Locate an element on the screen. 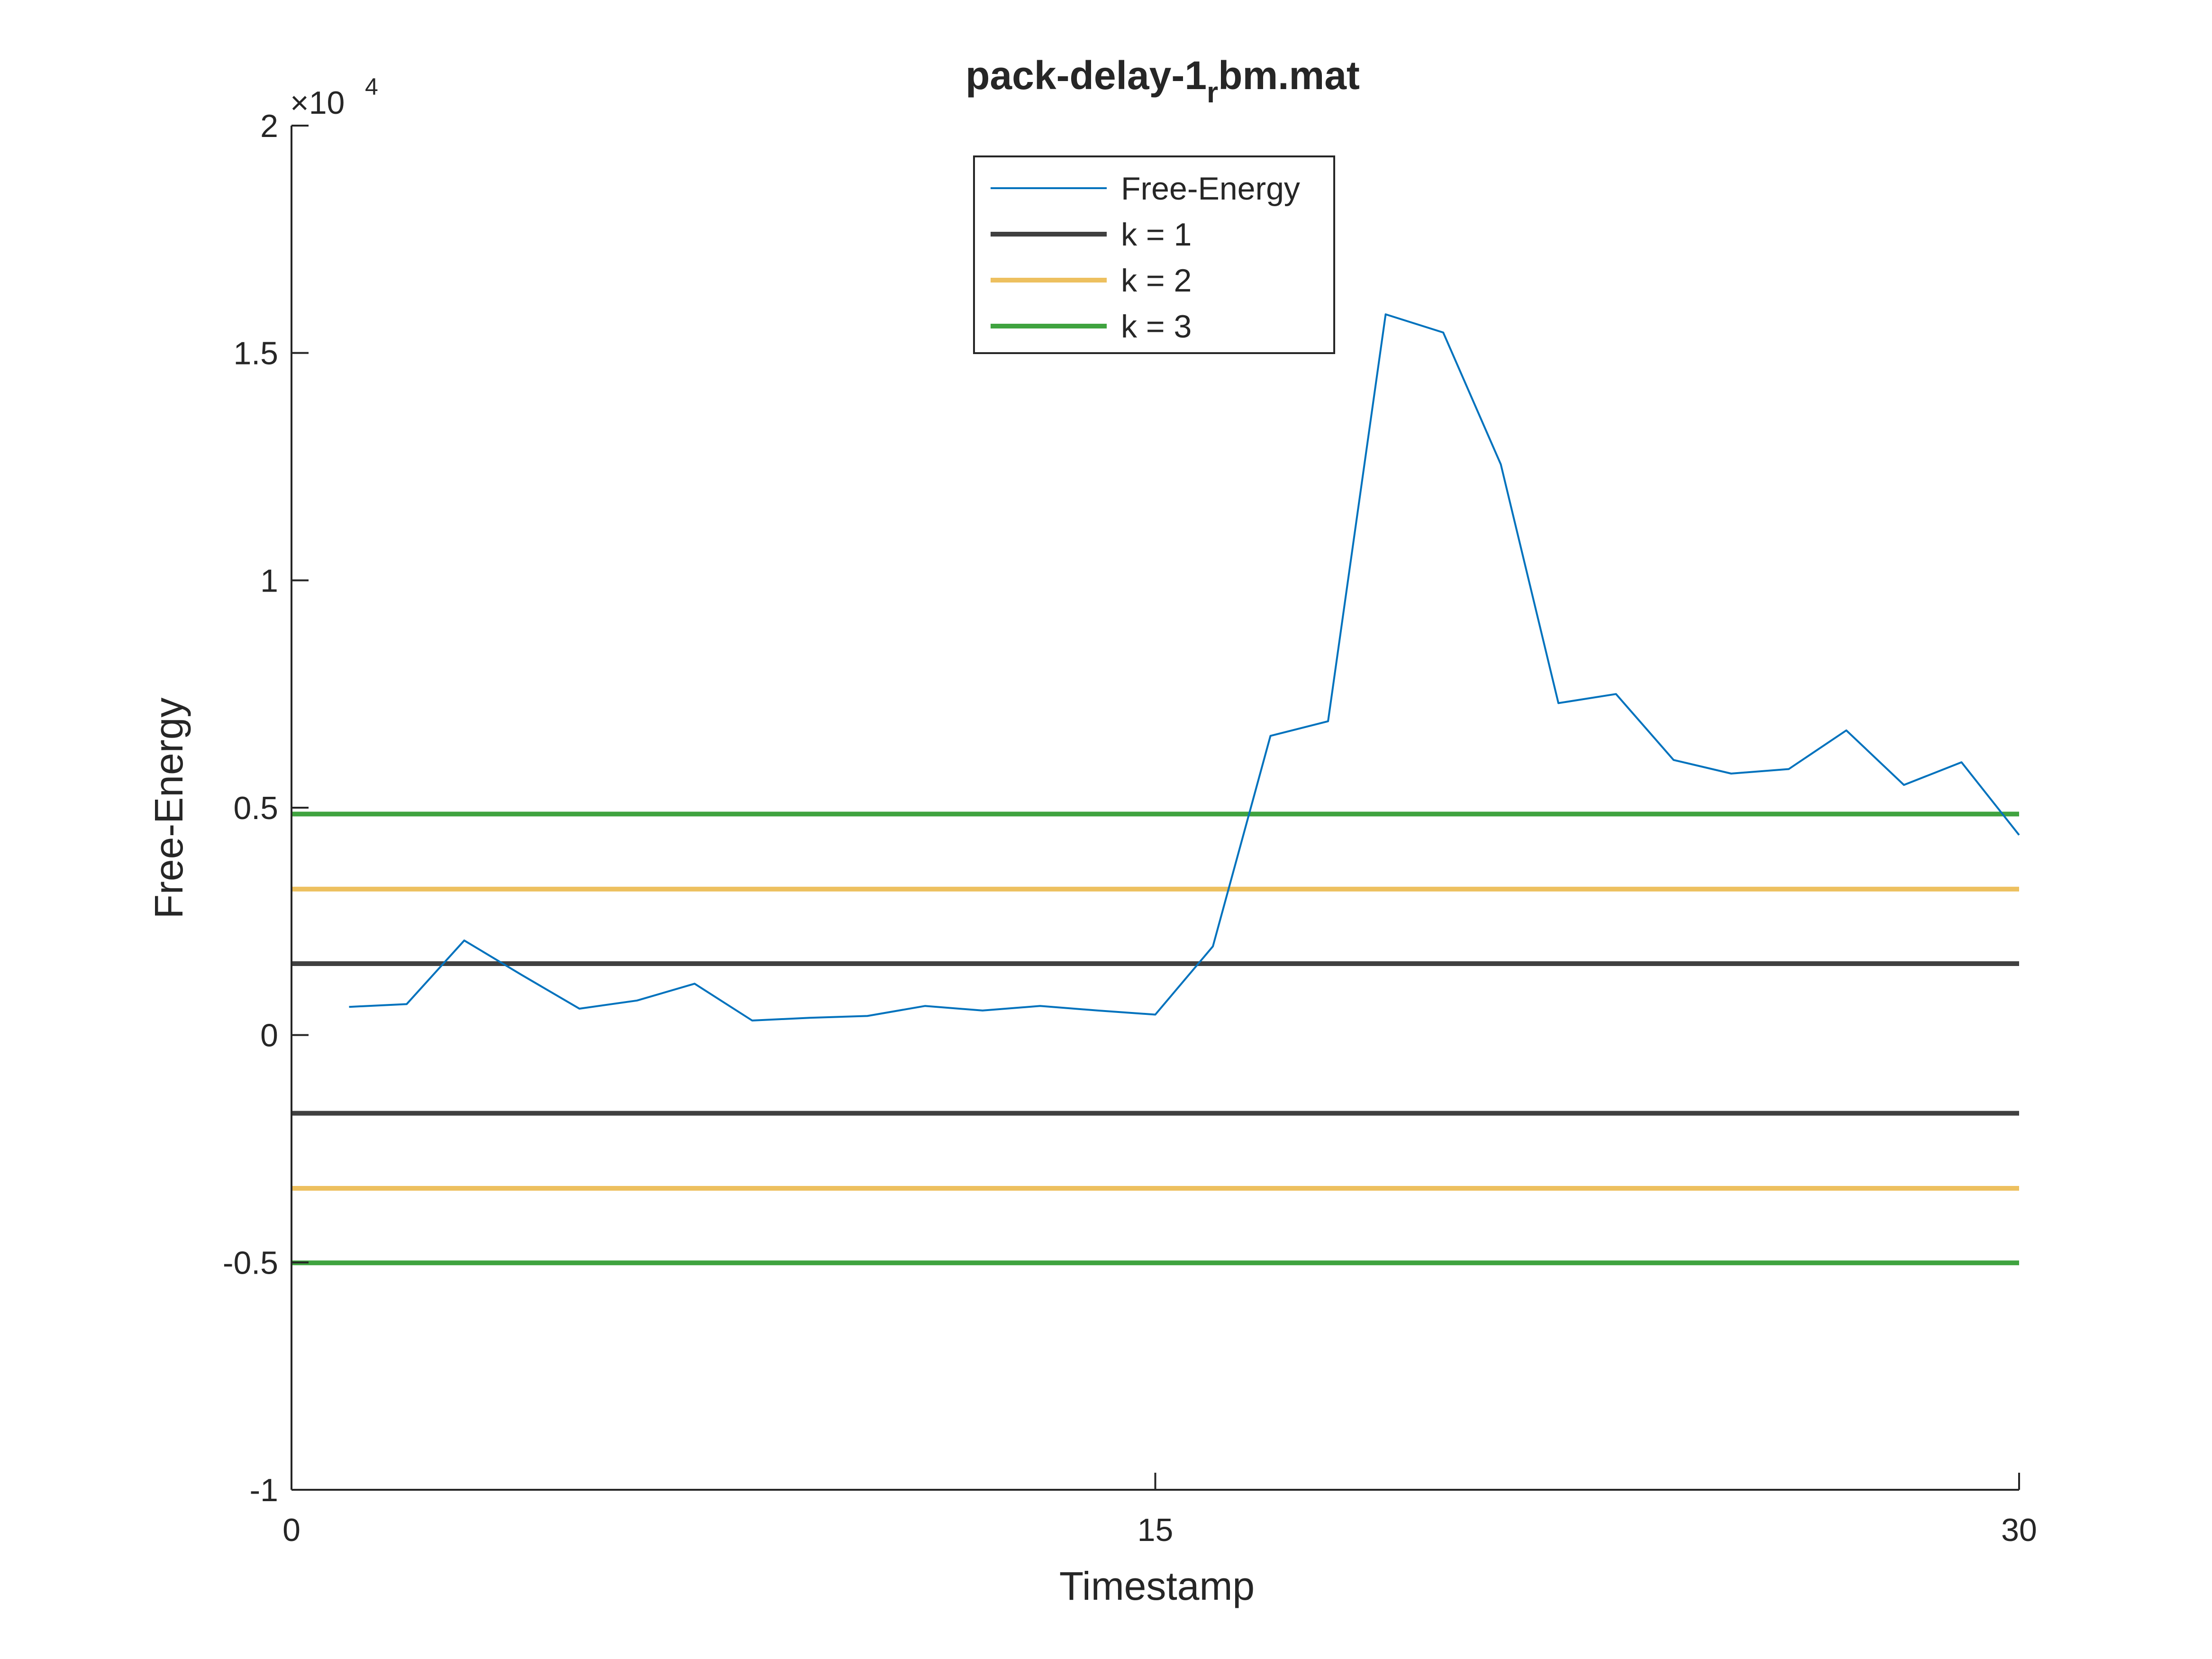 The width and height of the screenshot is (2212, 1659). legend-box is located at coordinates (1154, 254).